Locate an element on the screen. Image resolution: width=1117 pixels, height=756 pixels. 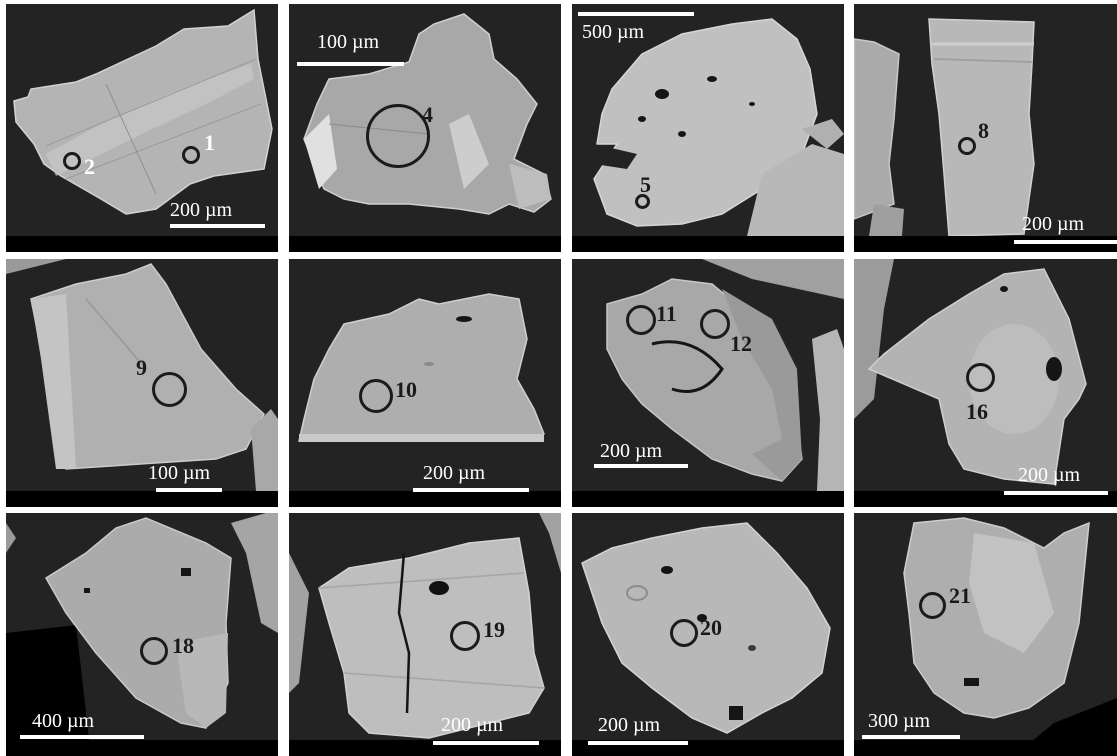
panel-9: 18 400 µm is located at coordinates (142, 634).